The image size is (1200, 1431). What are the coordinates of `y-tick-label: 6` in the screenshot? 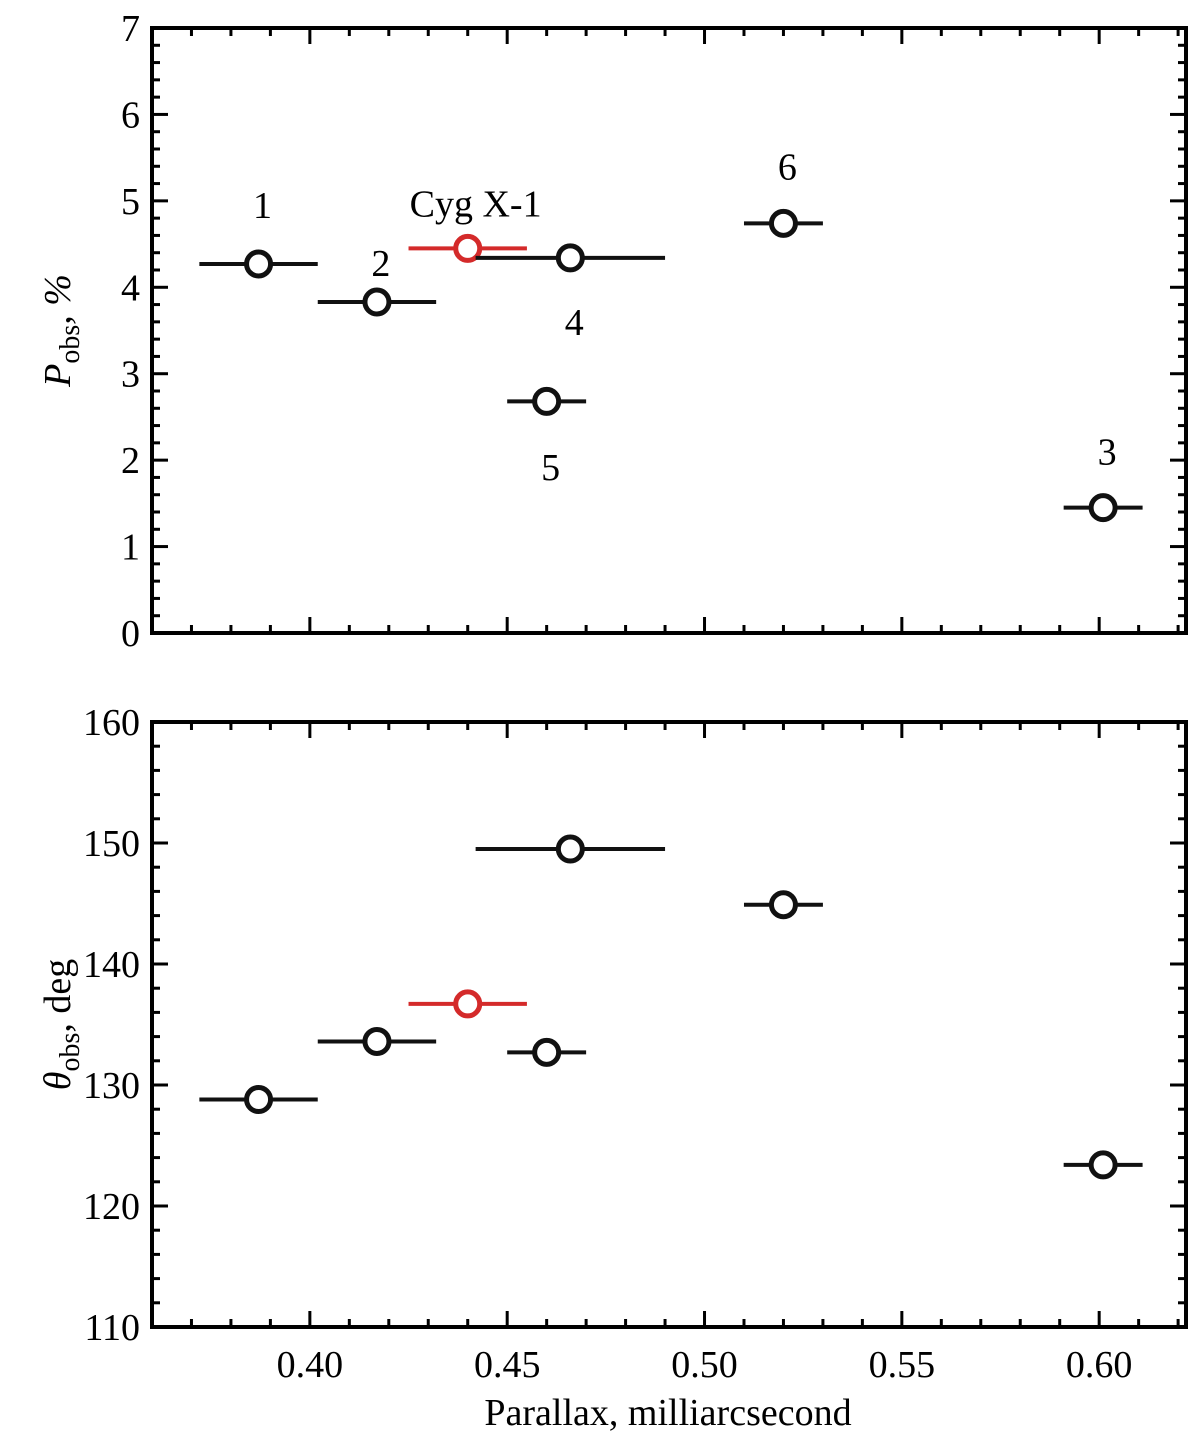 It's located at (130, 115).